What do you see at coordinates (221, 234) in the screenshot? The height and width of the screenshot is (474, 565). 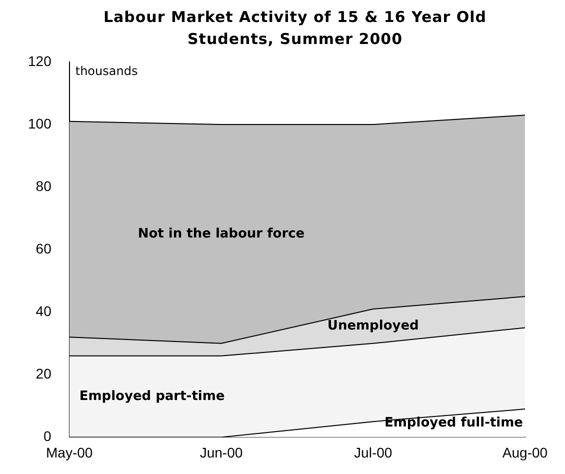 I see `series-label: Not in the labour force` at bounding box center [221, 234].